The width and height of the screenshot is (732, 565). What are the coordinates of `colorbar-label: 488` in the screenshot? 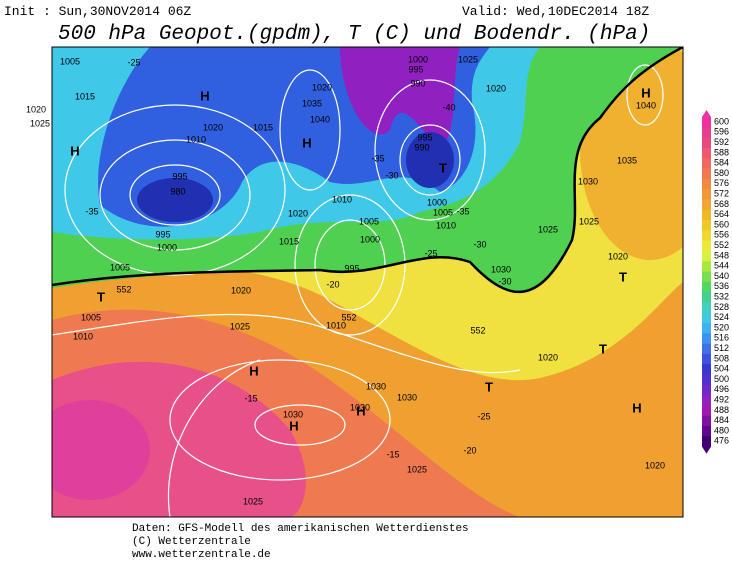 It's located at (721, 410).